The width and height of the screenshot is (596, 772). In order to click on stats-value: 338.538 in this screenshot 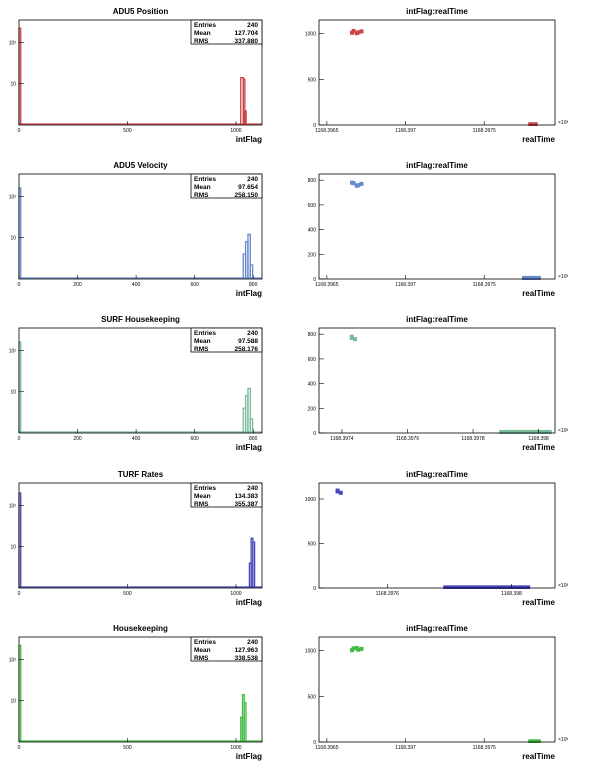, I will do `click(247, 658)`.